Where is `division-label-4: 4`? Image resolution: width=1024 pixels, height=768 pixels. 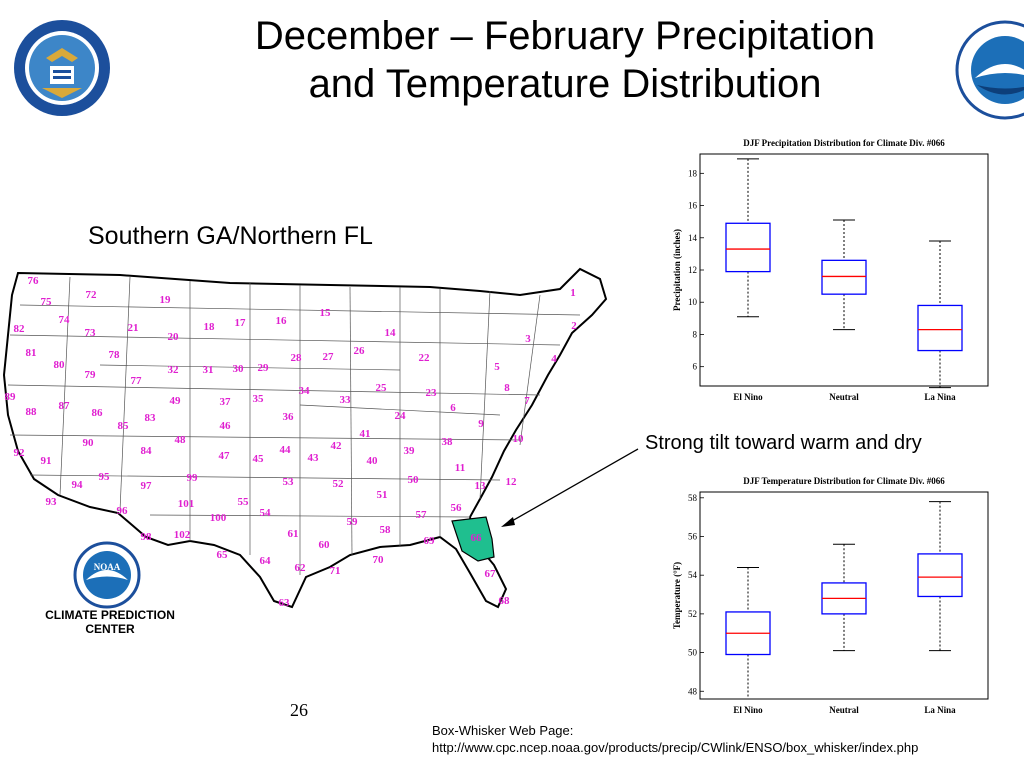
division-label-4: 4 is located at coordinates (554, 359).